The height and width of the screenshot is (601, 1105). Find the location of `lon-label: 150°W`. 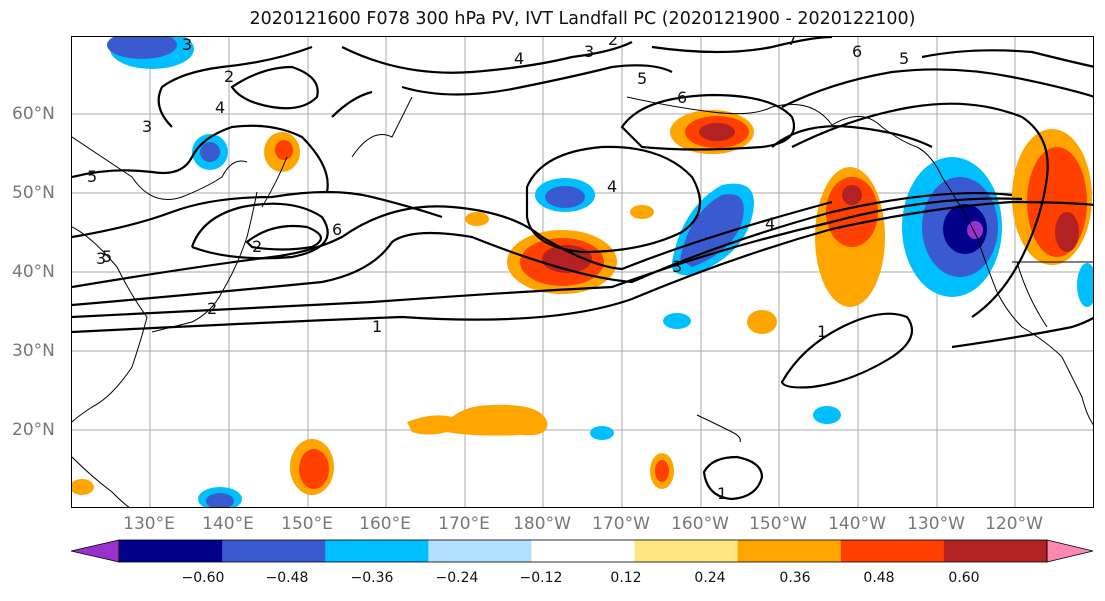

lon-label: 150°W is located at coordinates (778, 524).